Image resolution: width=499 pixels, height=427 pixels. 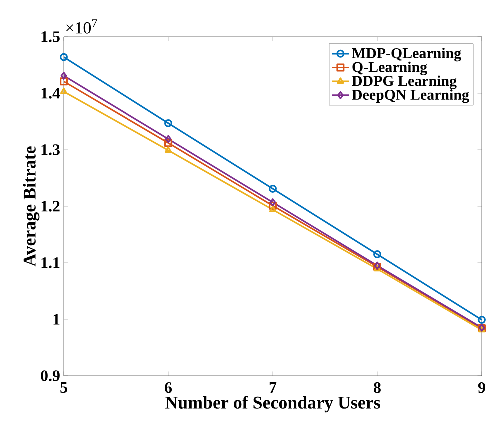 What do you see at coordinates (377, 388) in the screenshot?
I see `x-tick-label: 8` at bounding box center [377, 388].